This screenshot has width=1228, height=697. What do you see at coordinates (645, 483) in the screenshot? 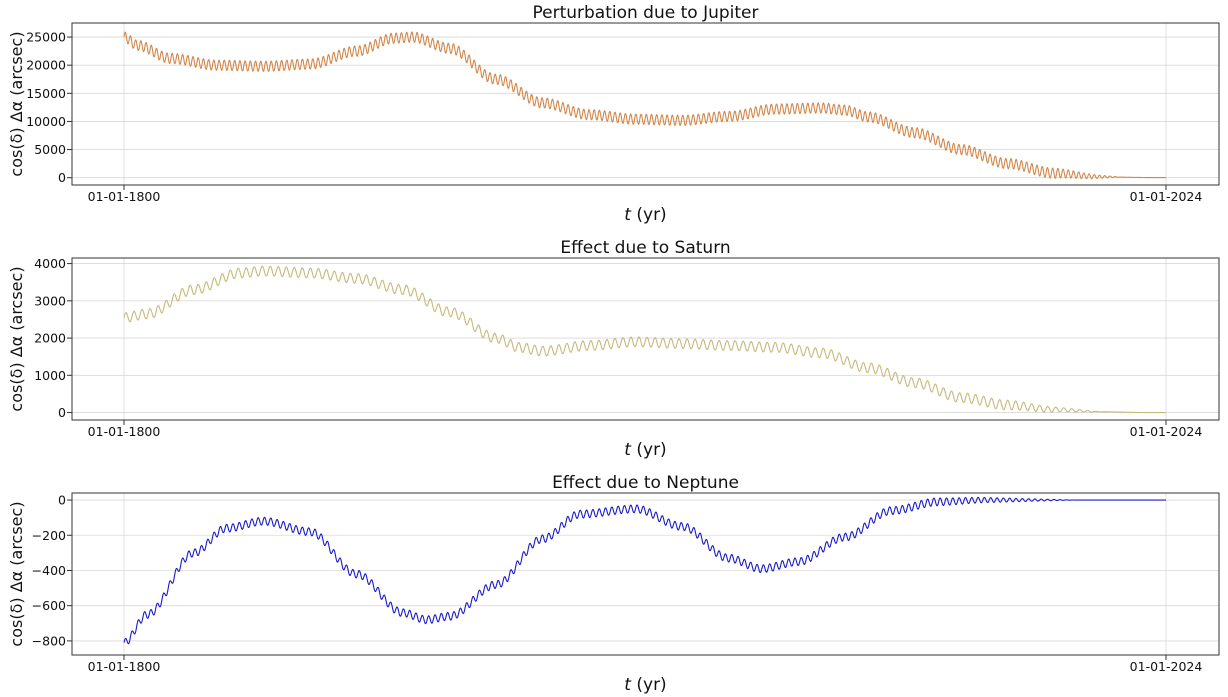
I see `chart-title: Effect due to Neptune` at bounding box center [645, 483].